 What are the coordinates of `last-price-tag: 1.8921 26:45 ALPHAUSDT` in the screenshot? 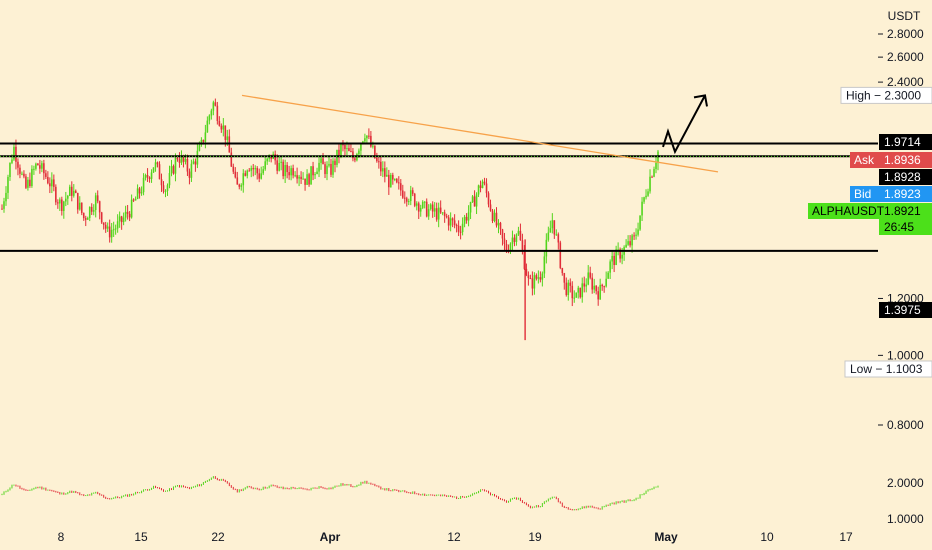 It's located at (870, 219).